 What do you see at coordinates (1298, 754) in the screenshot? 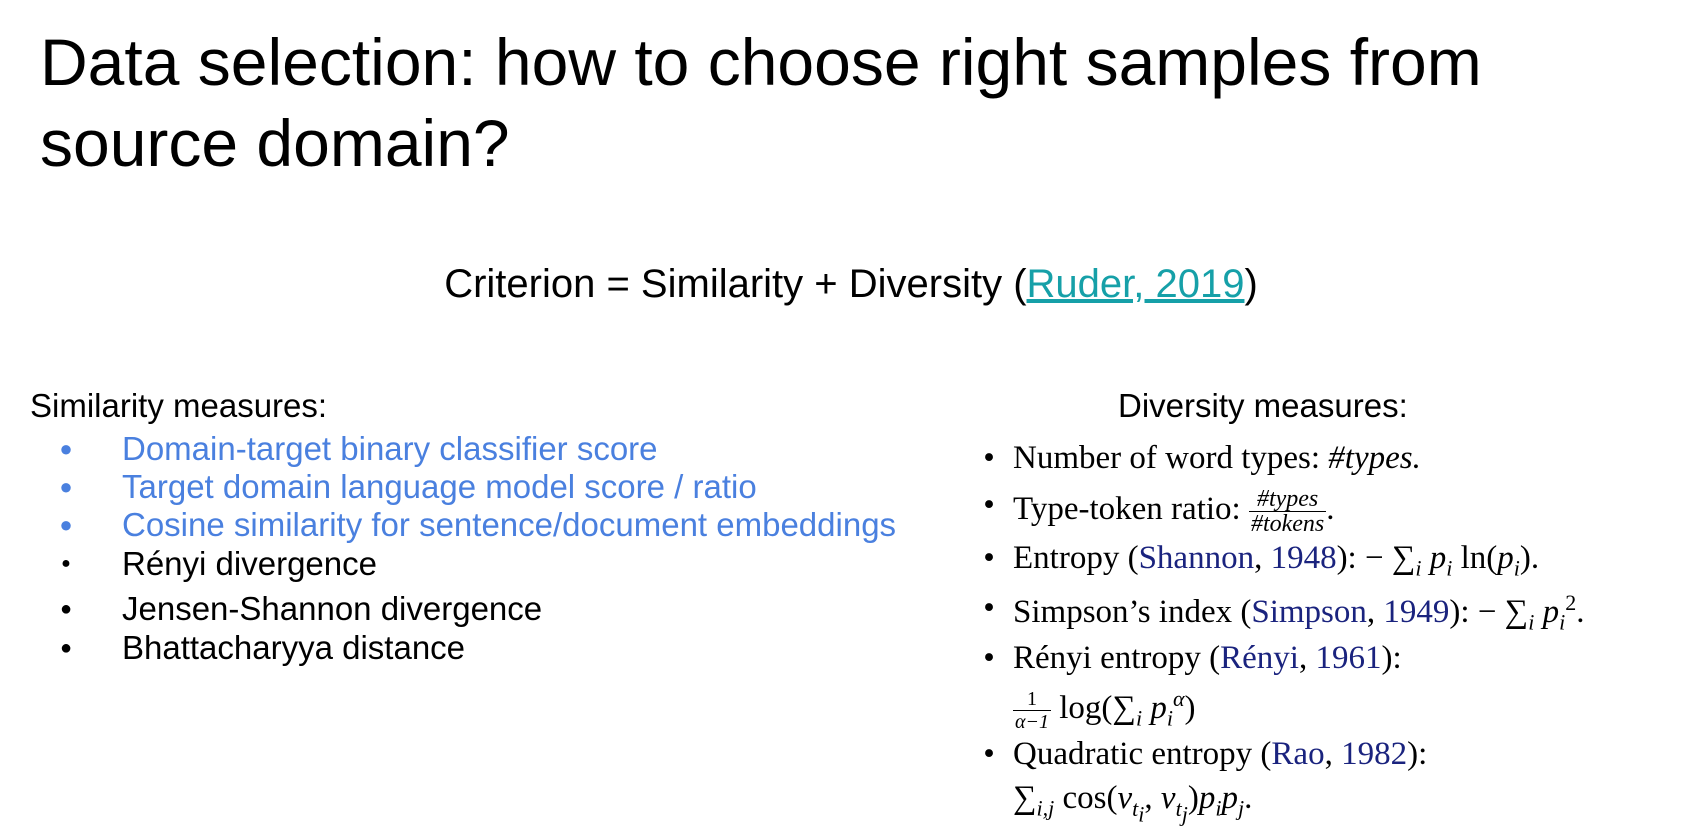
I see `citation-author: Rao` at bounding box center [1298, 754].